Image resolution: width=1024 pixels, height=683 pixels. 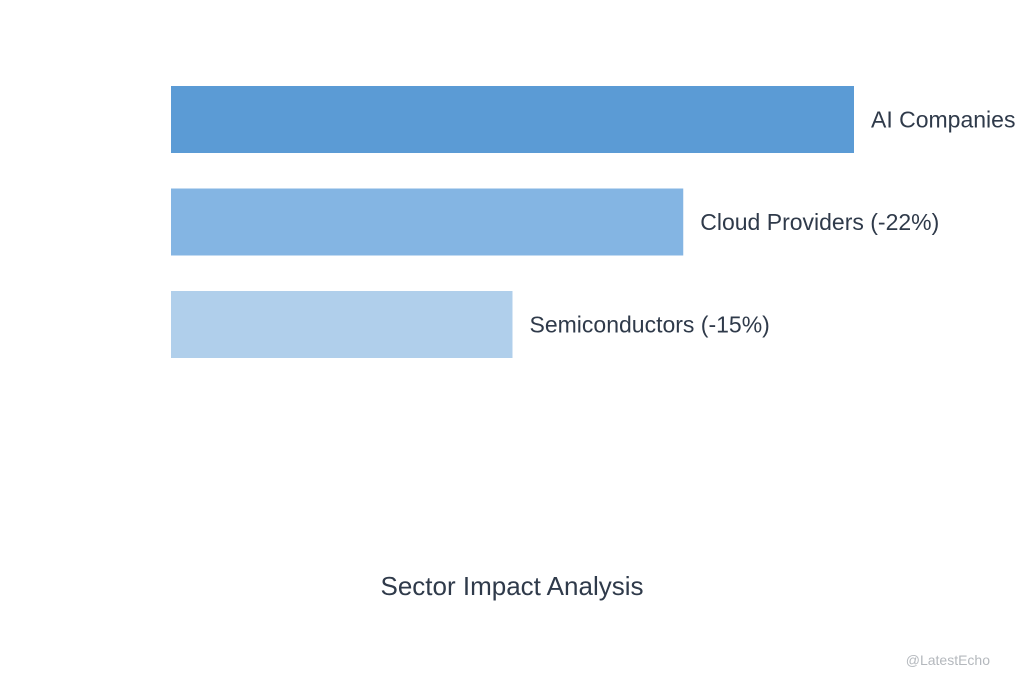 What do you see at coordinates (947, 660) in the screenshot?
I see `watermark: @LatestEcho` at bounding box center [947, 660].